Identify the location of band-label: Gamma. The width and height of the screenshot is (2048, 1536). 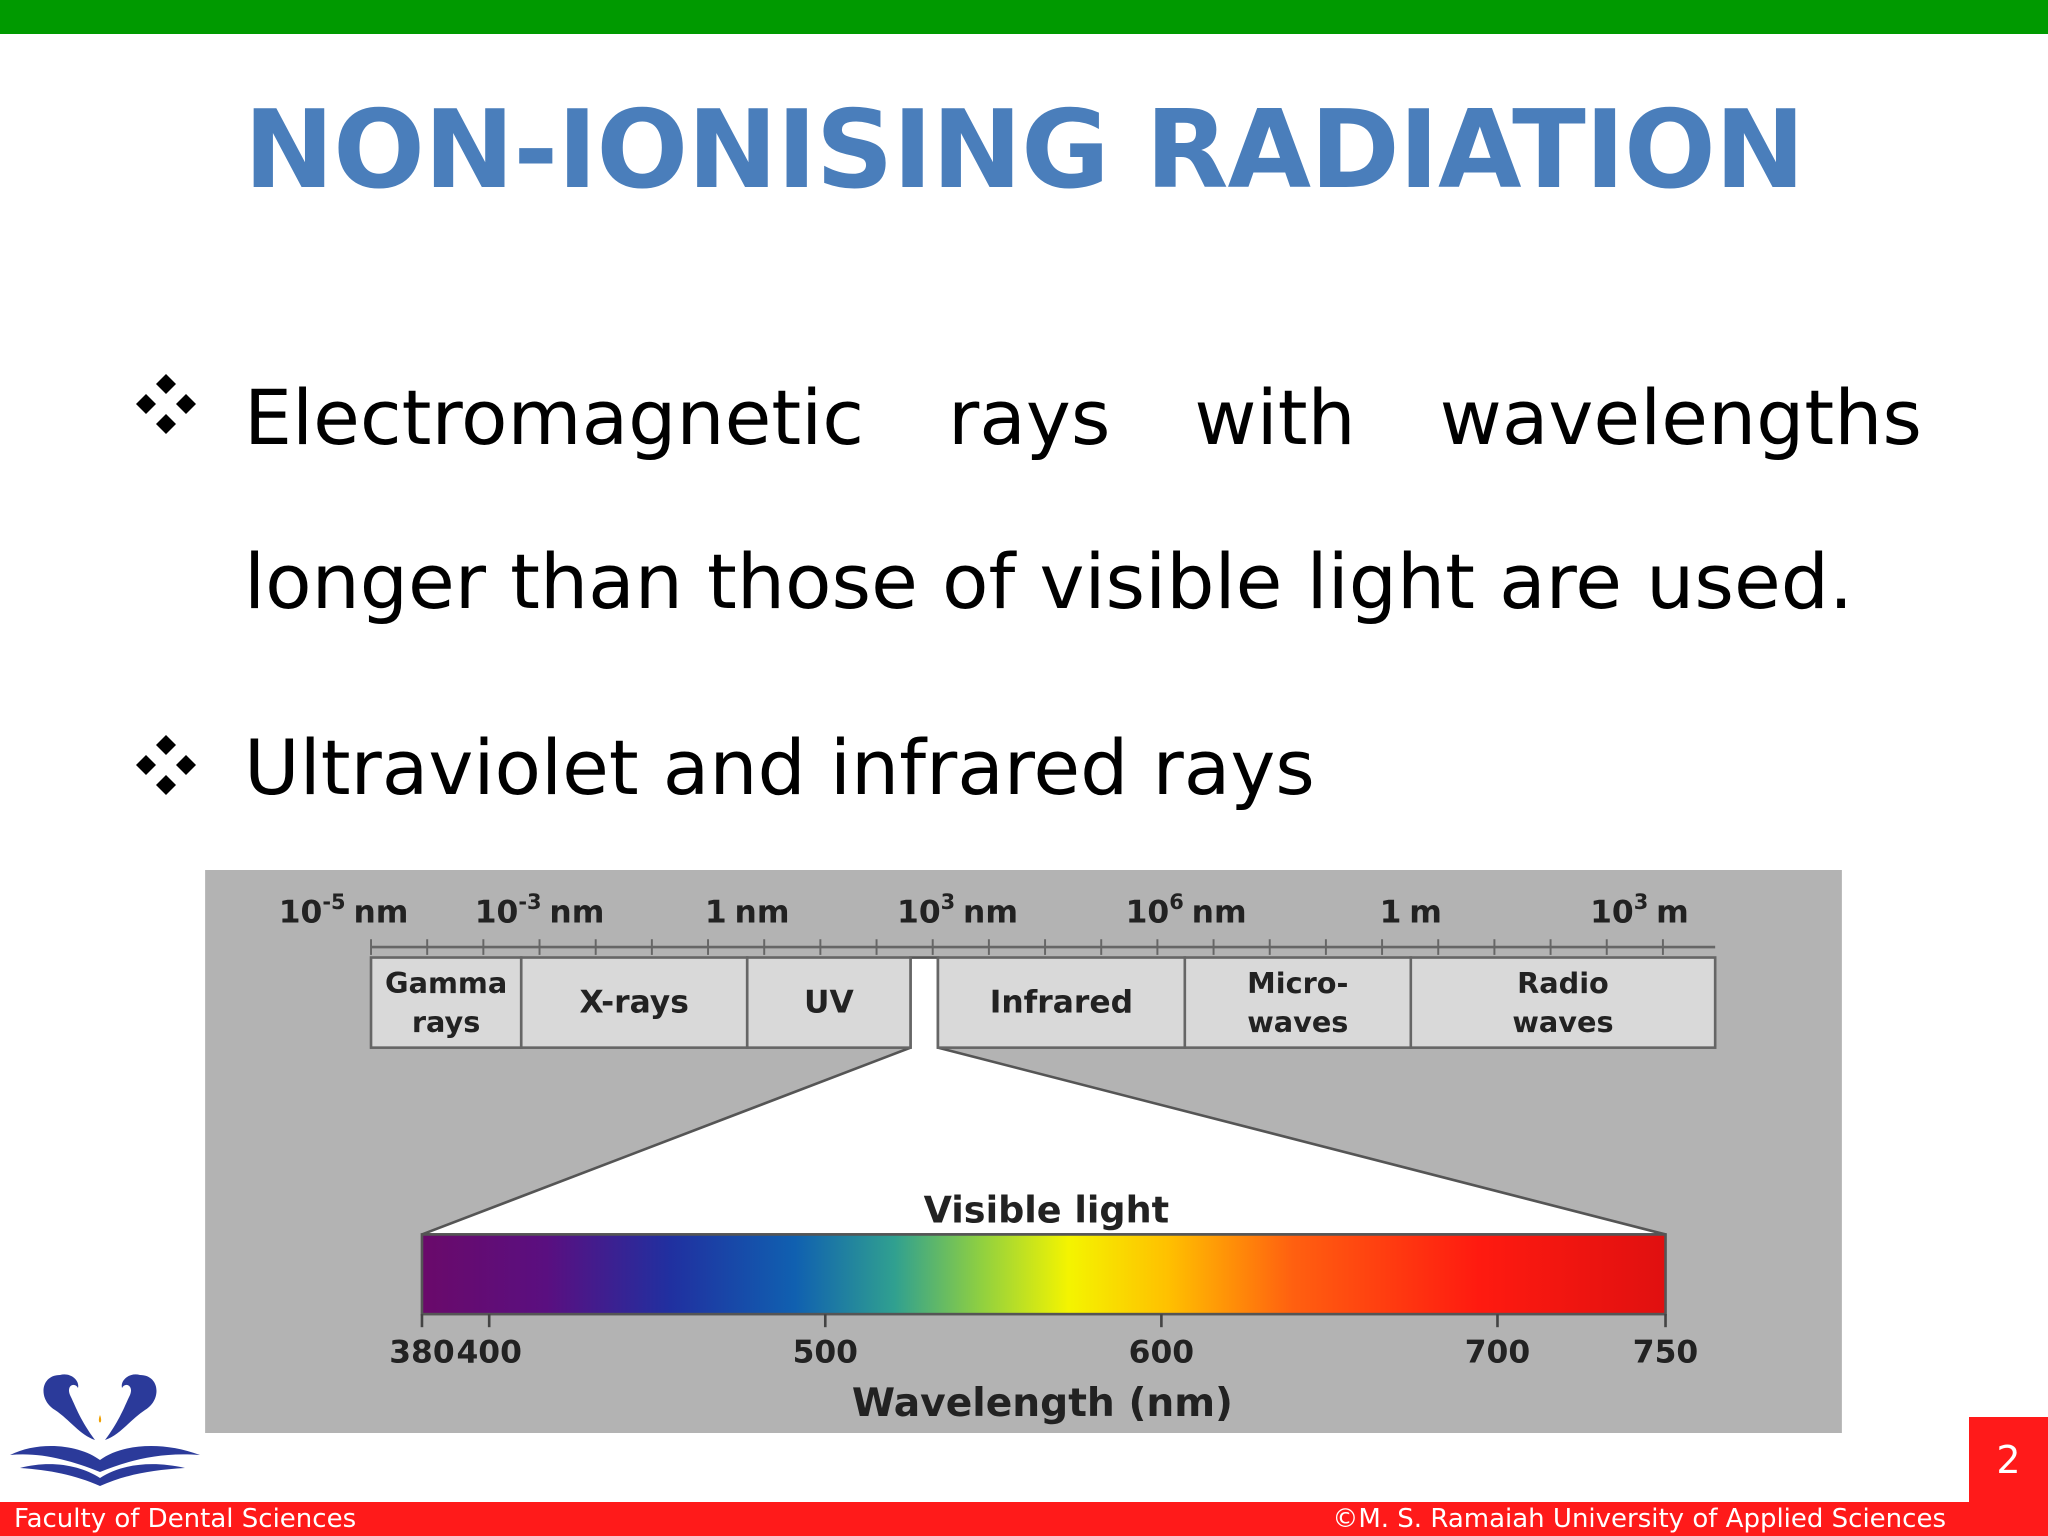
(446, 983).